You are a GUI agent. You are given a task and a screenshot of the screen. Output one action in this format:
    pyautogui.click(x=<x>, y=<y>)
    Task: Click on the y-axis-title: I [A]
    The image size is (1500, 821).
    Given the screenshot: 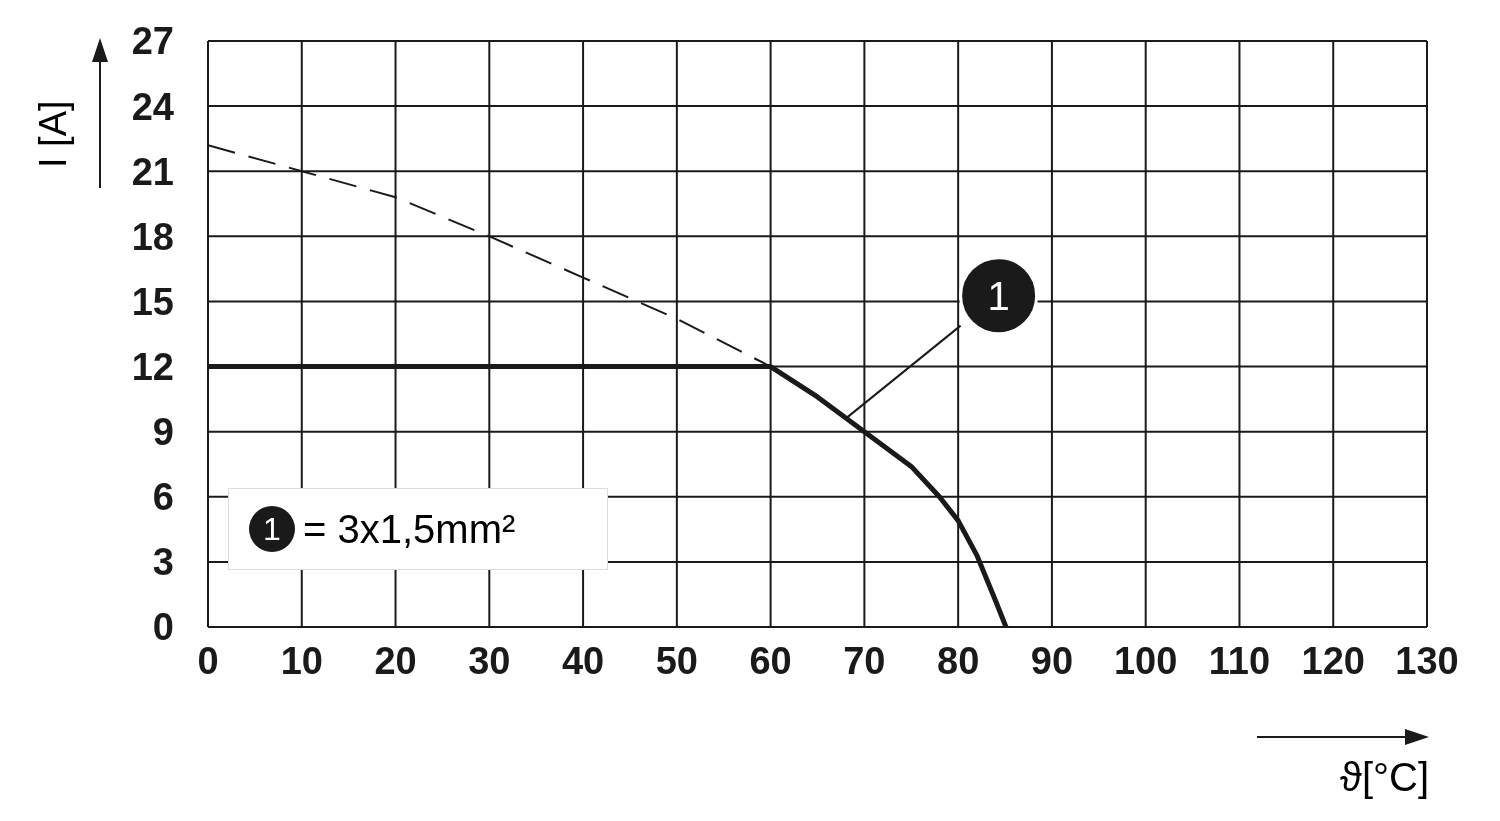 What is the action you would take?
    pyautogui.click(x=53, y=134)
    